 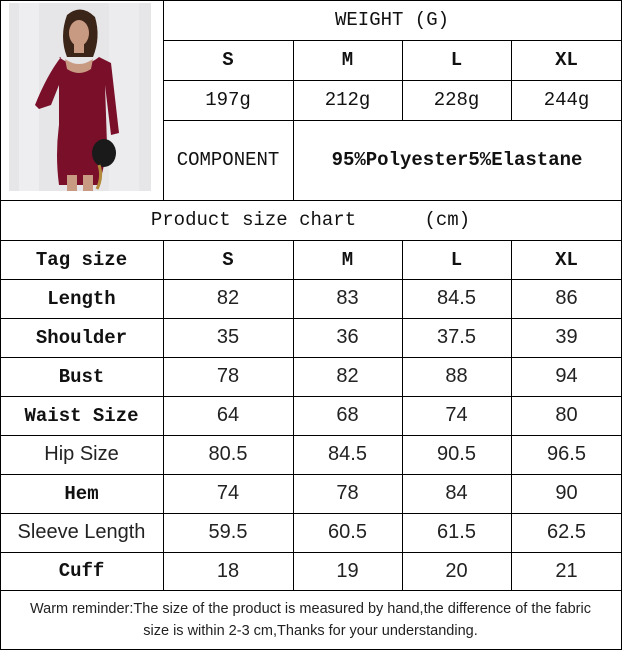 I want to click on row-label: Cuff, so click(x=82, y=571).